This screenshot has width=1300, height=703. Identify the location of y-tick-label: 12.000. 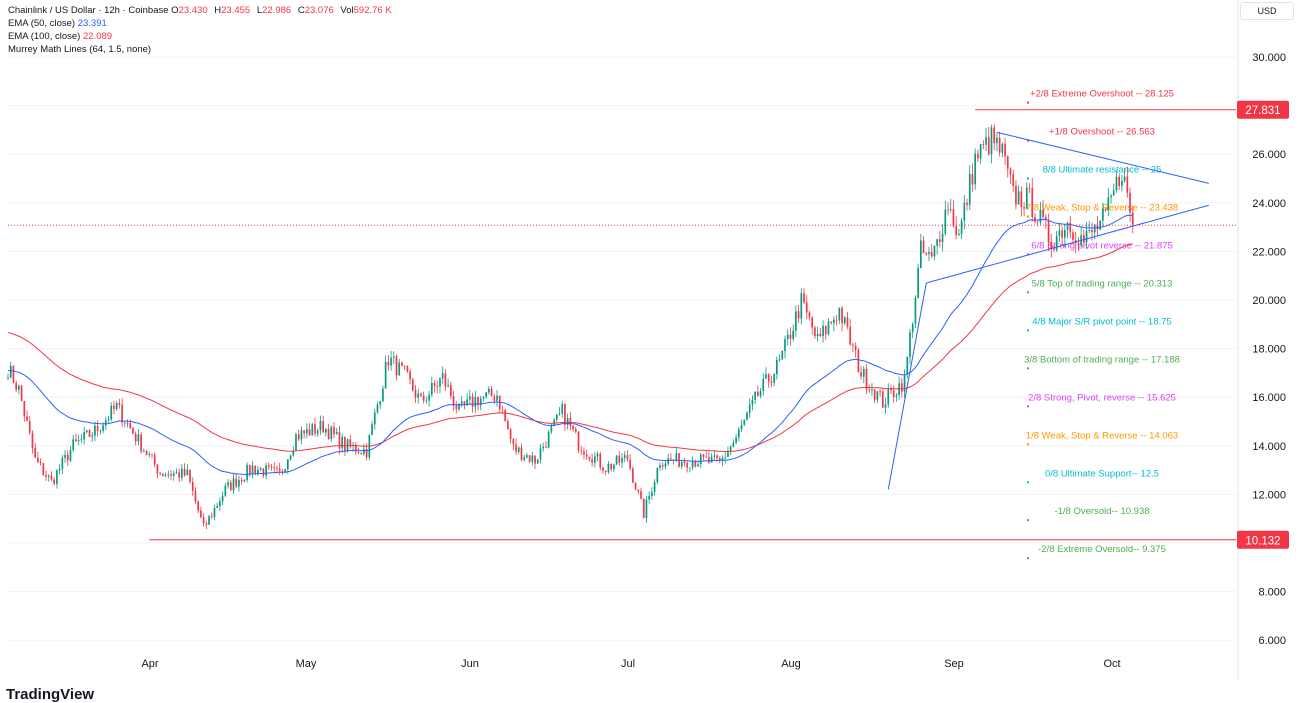
(1269, 495).